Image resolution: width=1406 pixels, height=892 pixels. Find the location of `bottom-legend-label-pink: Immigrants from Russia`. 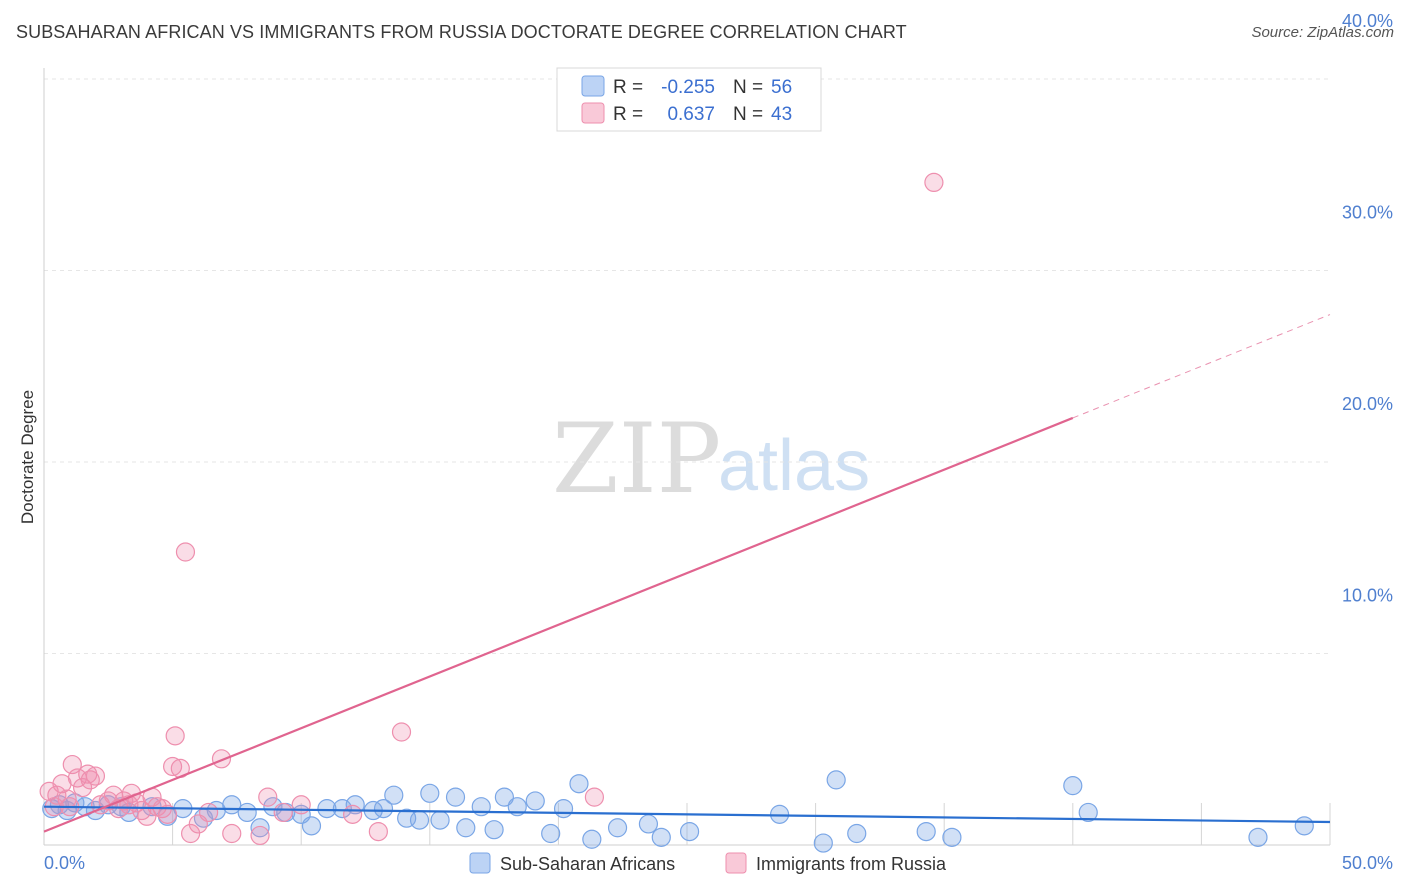

bottom-legend-label-pink: Immigrants from Russia is located at coordinates (851, 864).